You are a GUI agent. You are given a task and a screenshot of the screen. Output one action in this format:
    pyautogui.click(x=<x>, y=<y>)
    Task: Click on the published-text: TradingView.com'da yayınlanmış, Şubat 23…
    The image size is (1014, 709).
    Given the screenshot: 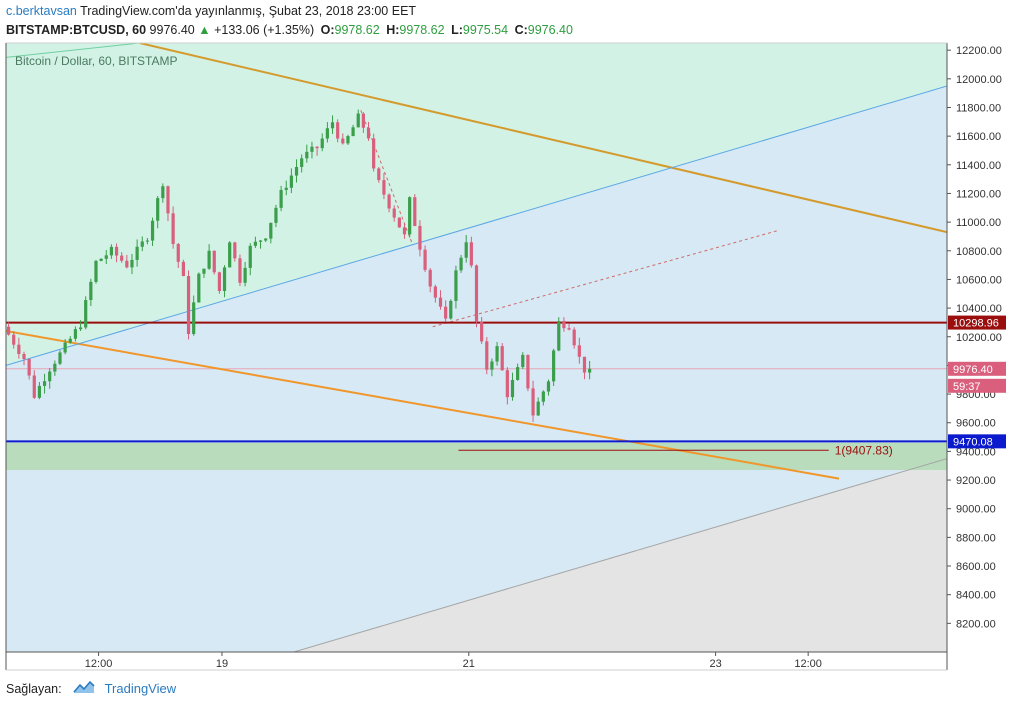 What is the action you would take?
    pyautogui.click(x=248, y=11)
    